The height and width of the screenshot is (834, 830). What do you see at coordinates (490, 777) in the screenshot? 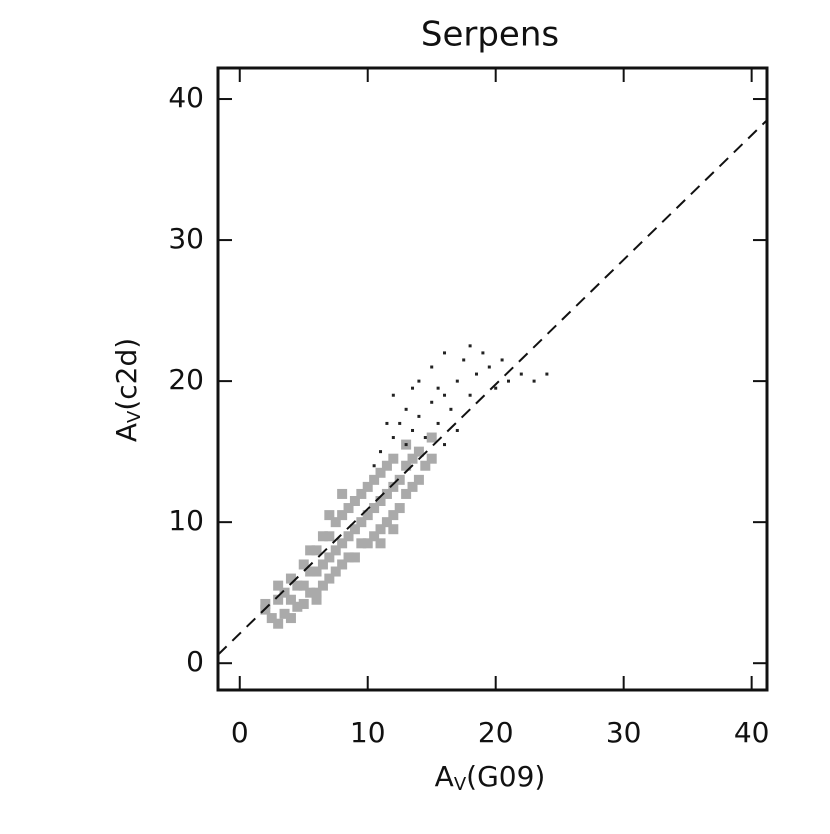
I see `x-axis-label: AV(G09)` at bounding box center [490, 777].